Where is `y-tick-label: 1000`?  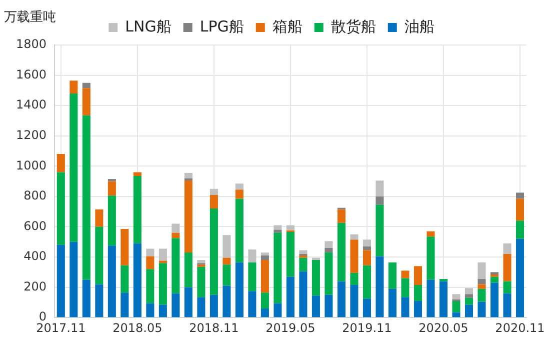 y-tick-label: 1000 is located at coordinates (31, 165).